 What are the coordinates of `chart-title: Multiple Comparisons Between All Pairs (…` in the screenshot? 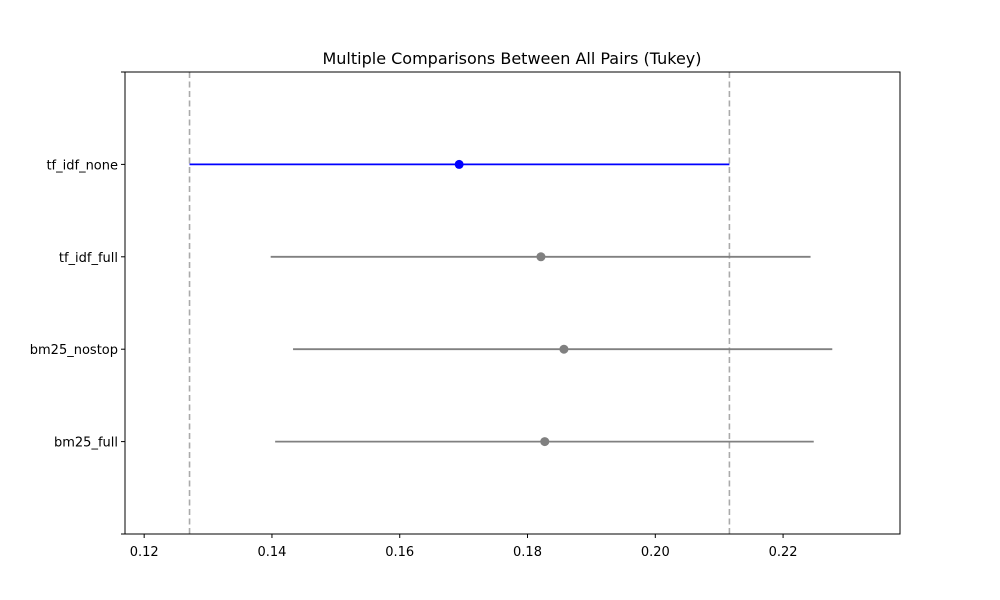 It's located at (511, 58).